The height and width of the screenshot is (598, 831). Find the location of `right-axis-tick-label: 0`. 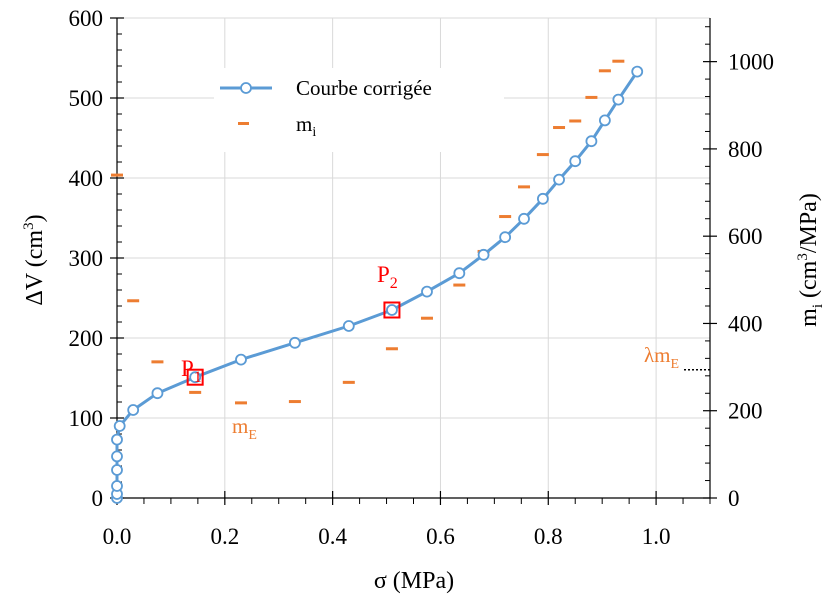

right-axis-tick-label: 0 is located at coordinates (734, 498).